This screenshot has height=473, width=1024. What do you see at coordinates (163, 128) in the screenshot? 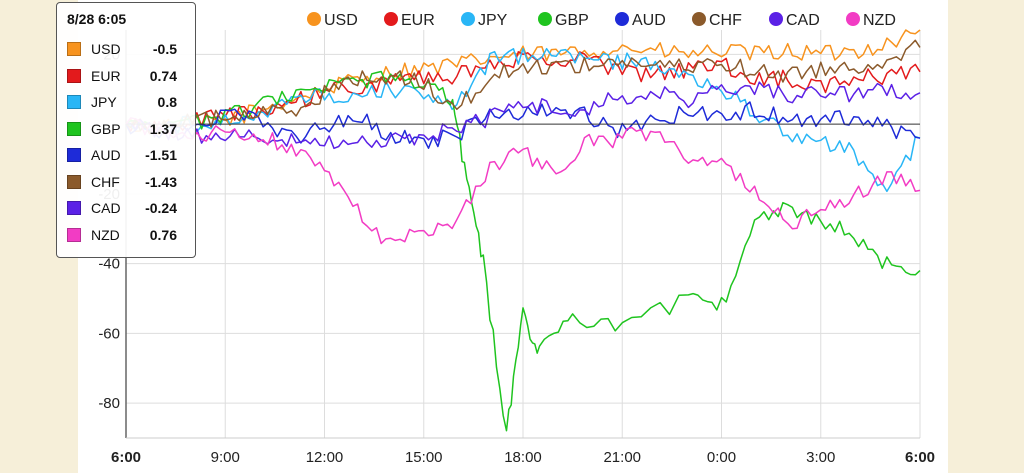
I see `tooltip-value: 1.37` at bounding box center [163, 128].